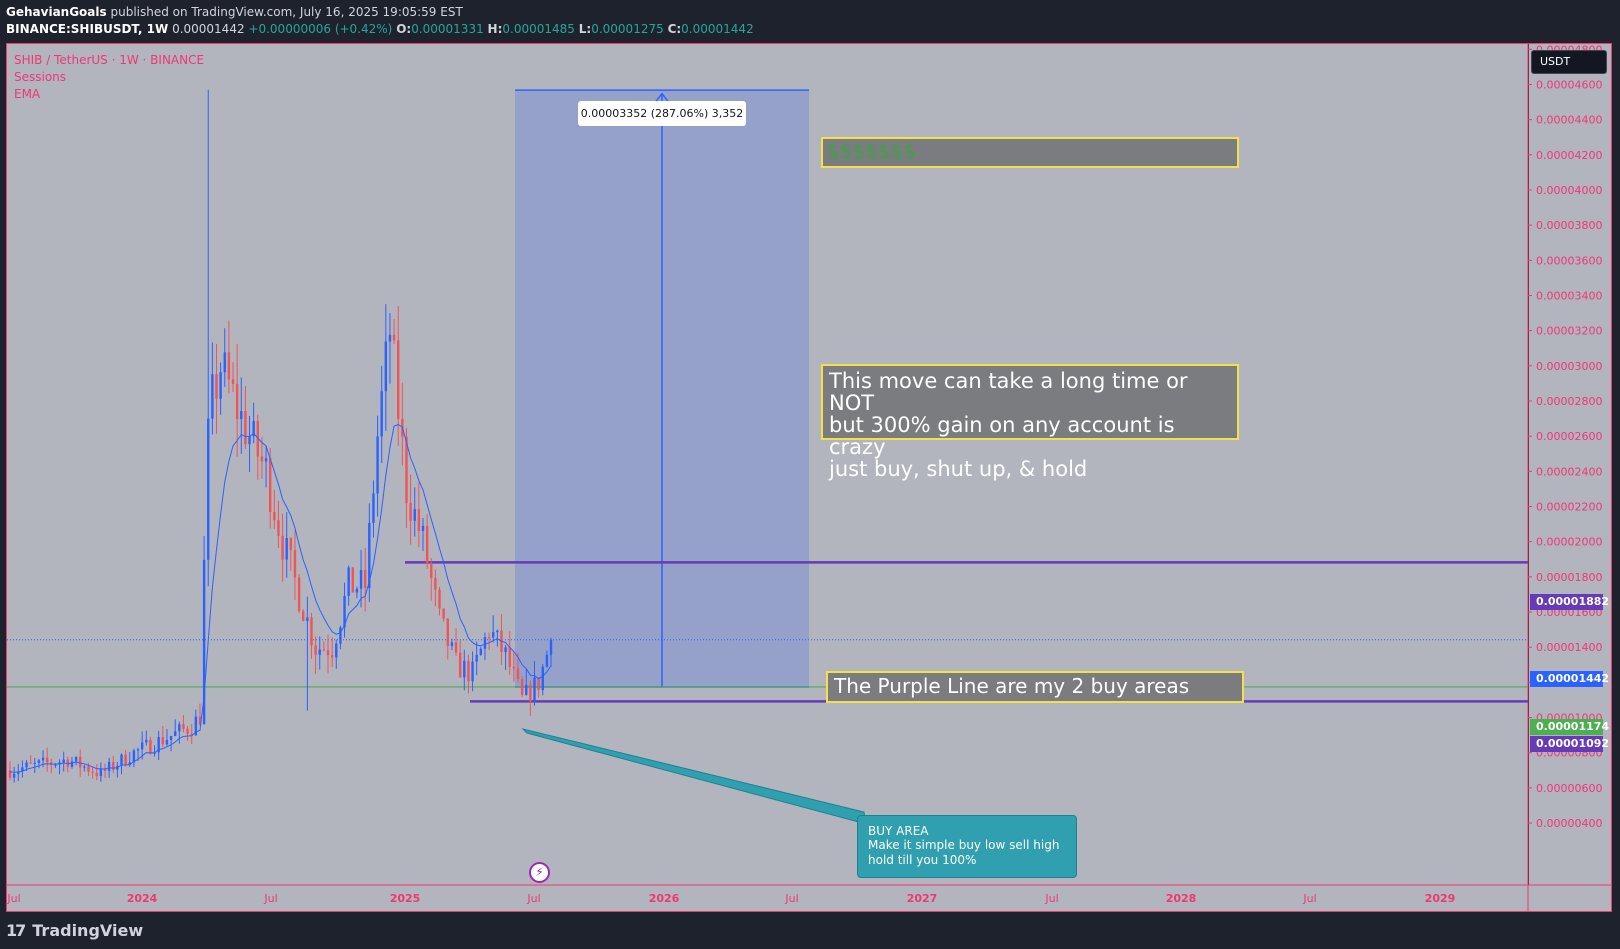  Describe the element at coordinates (1440, 898) in the screenshot. I see `time-tick-label: 2029` at that location.